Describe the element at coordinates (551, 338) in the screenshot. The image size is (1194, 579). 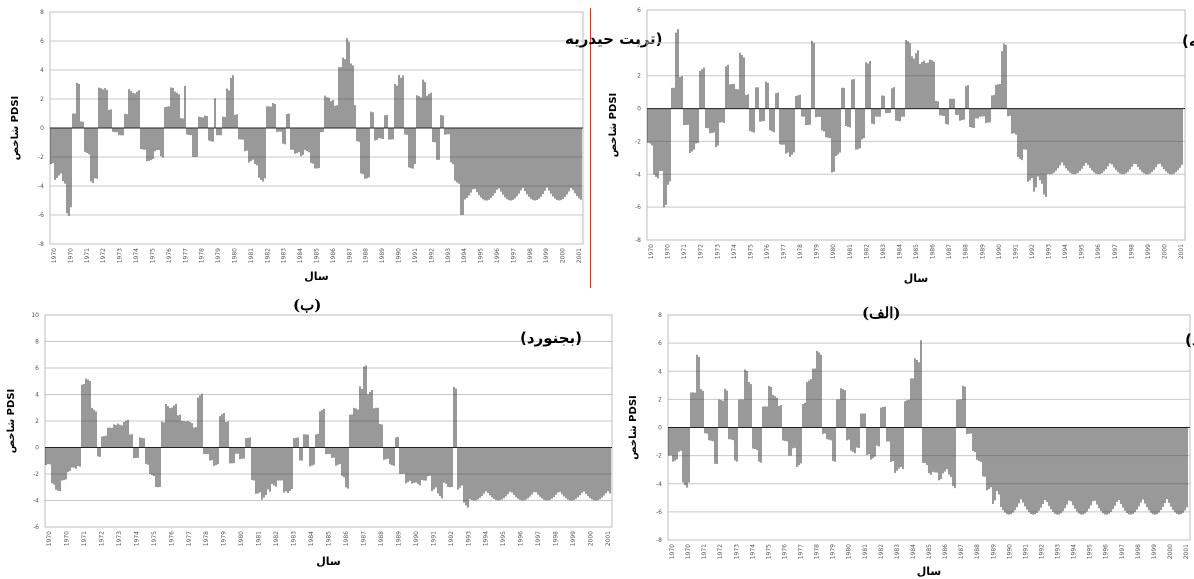
I see `station-title: (بجنورد)` at that location.